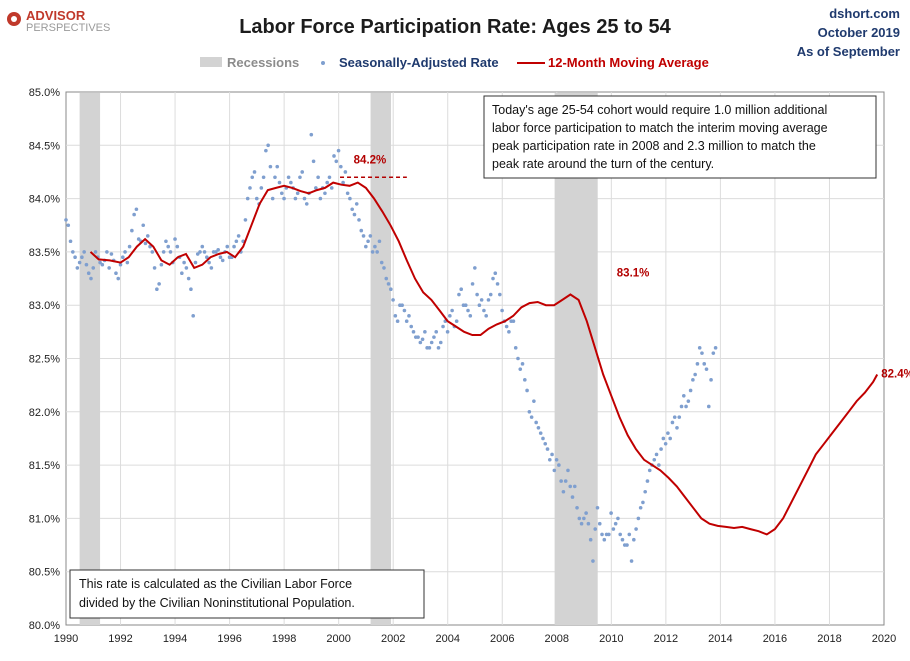 The image size is (910, 661). I want to click on y-tick-label: 83.5%, so click(44, 253).